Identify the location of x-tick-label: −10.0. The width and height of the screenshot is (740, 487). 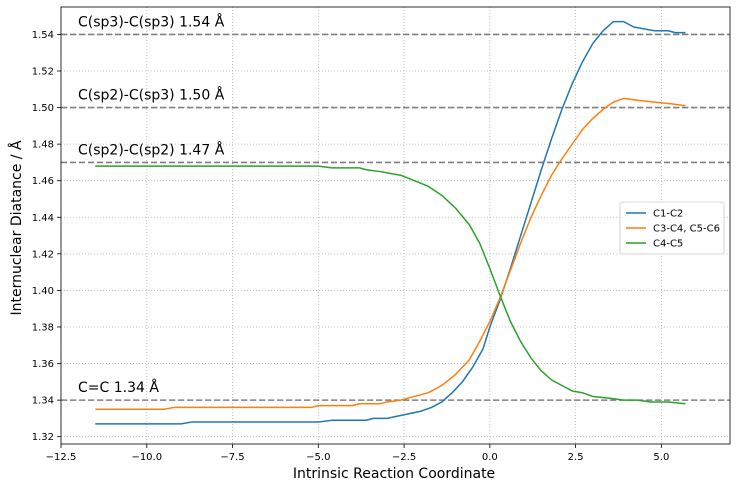
(146, 457).